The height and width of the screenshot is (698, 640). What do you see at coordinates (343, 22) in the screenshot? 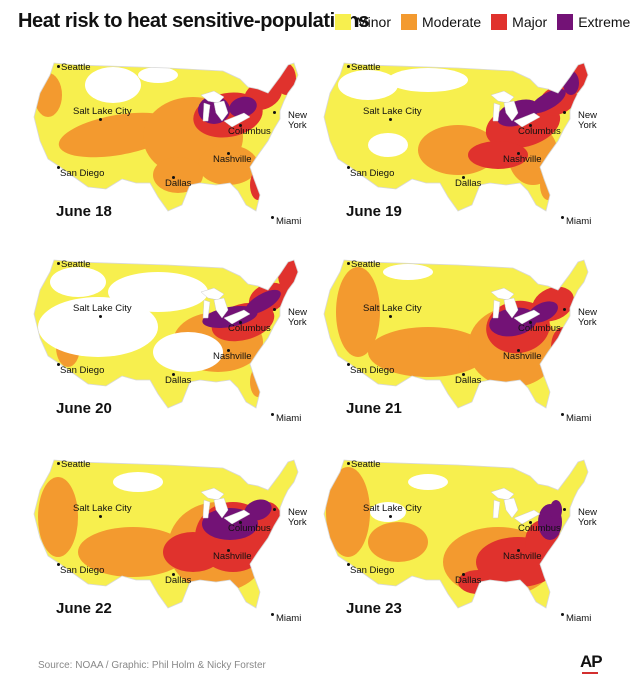
I see `legend-swatch-minor` at bounding box center [343, 22].